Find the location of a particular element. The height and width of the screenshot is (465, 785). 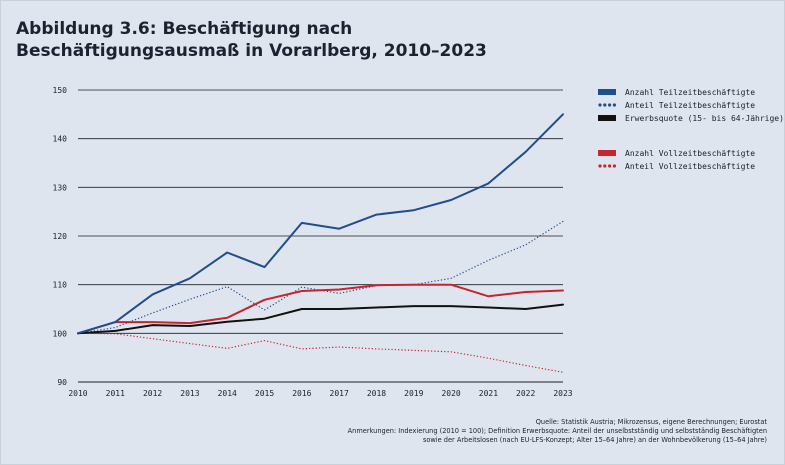

y-tick-label: 140 is located at coordinates (60, 139).